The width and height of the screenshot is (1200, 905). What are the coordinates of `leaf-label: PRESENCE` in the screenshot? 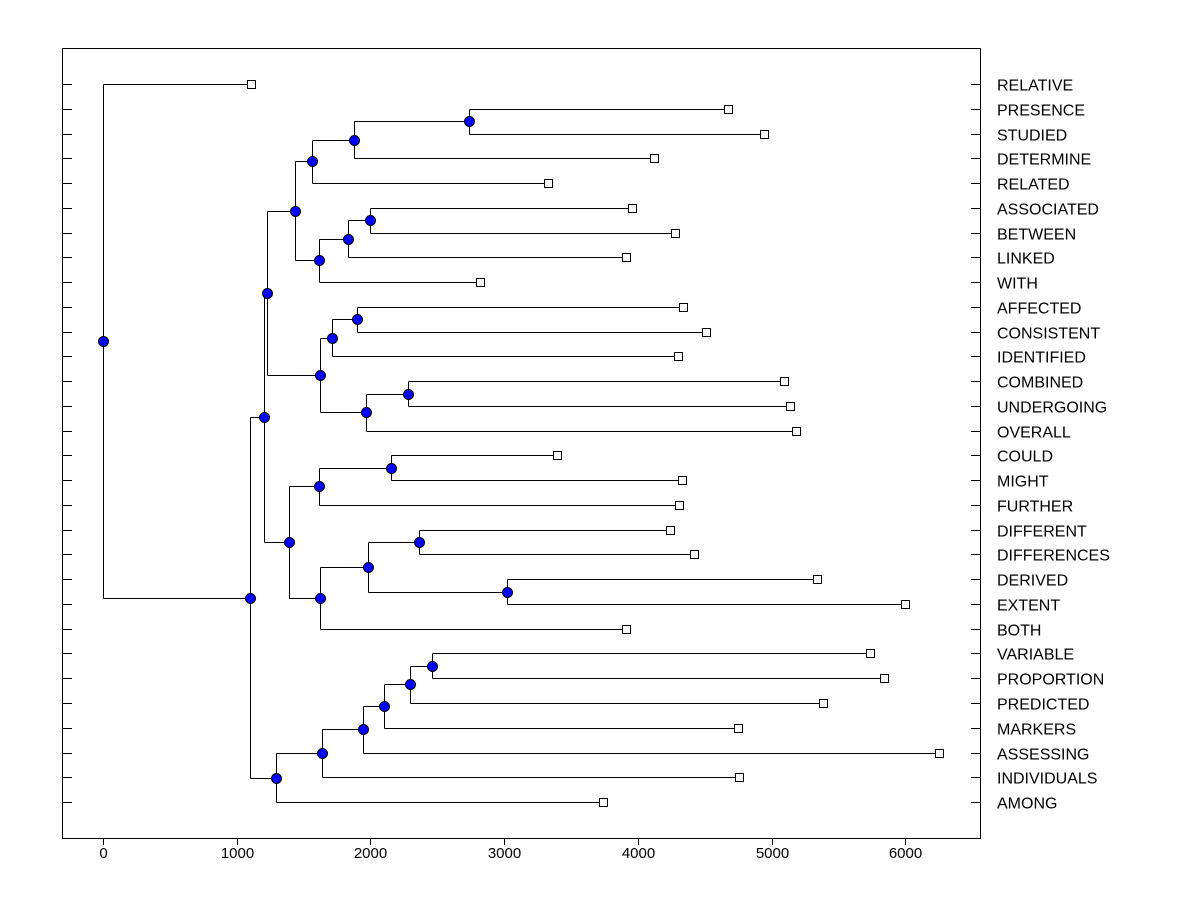 It's located at (1041, 111).